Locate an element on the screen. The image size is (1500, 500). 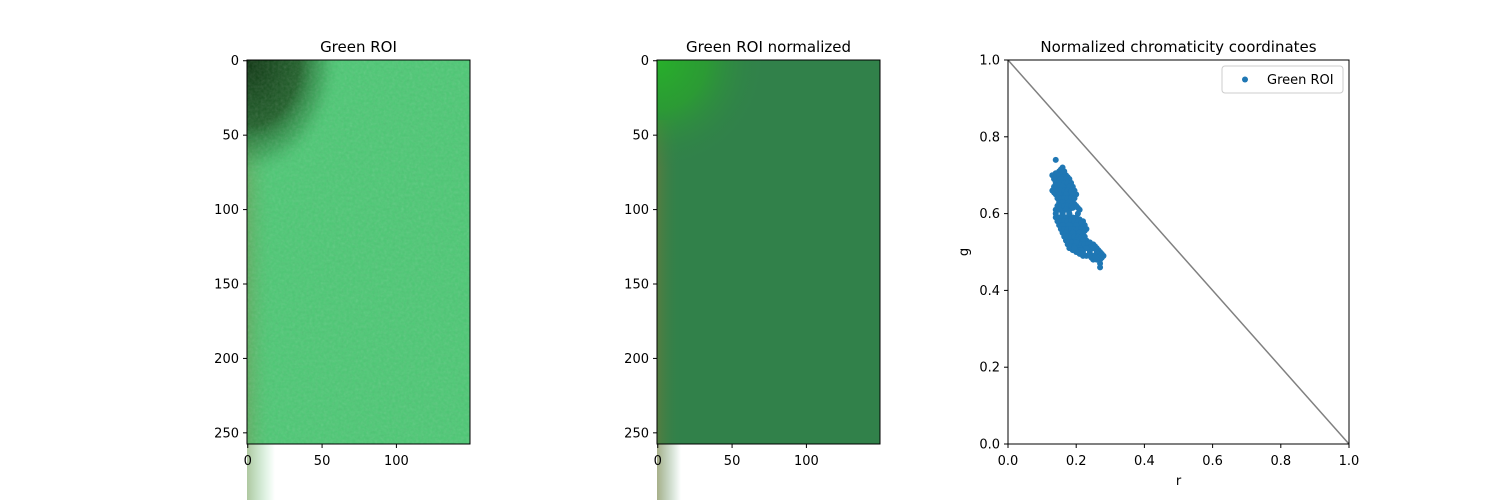
panel-2-x-axis: 0 50 100 is located at coordinates (736, 456).